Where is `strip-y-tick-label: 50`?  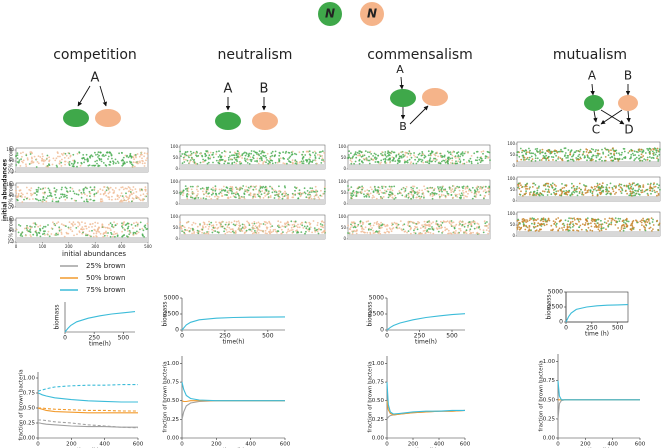
strip-y-tick-label: 50 is located at coordinates (12, 230).